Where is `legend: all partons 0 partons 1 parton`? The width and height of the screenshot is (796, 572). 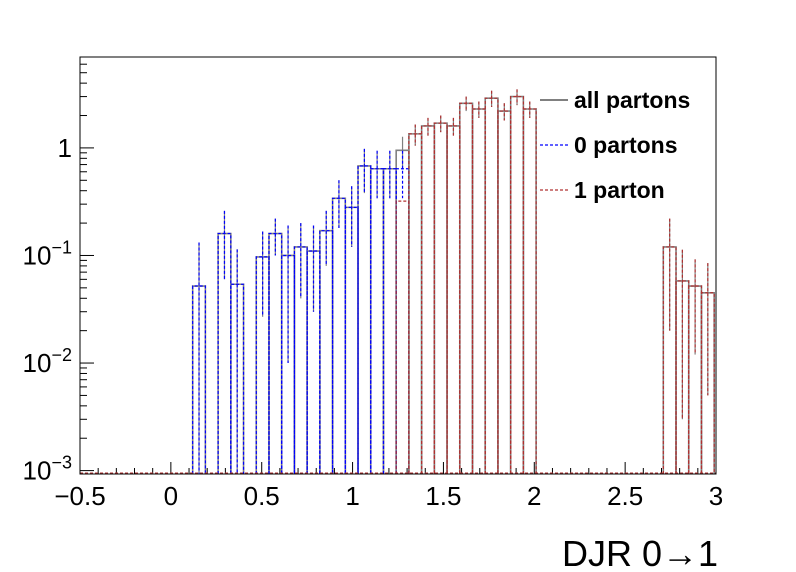
legend: all partons 0 partons 1 parton is located at coordinates (615, 145).